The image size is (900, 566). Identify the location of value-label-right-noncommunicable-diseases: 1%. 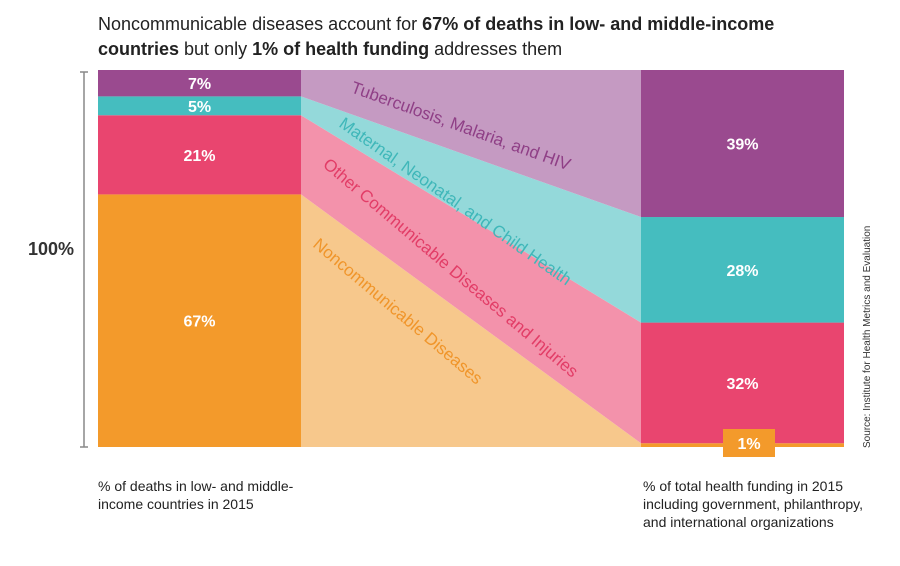
(748, 444).